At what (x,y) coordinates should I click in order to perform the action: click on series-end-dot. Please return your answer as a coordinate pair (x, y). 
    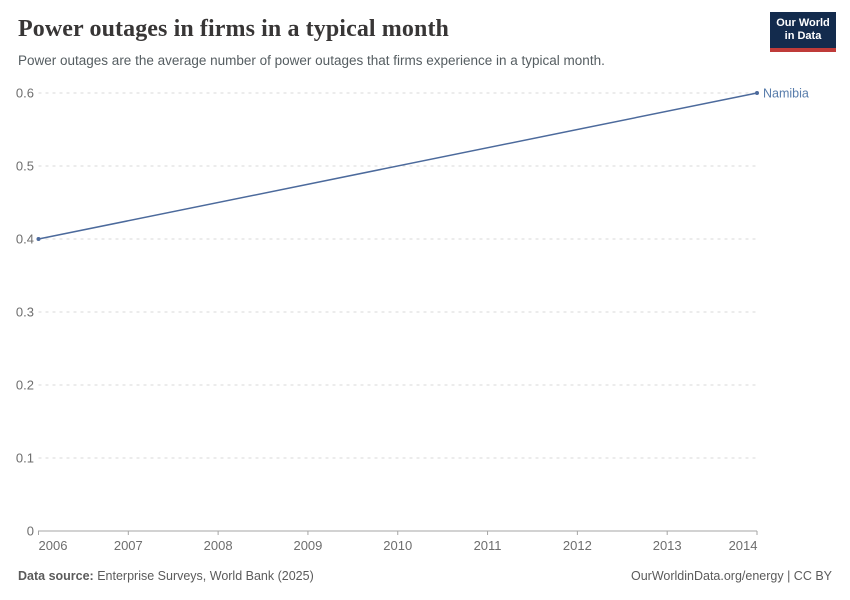
    Looking at the image, I should click on (757, 93).